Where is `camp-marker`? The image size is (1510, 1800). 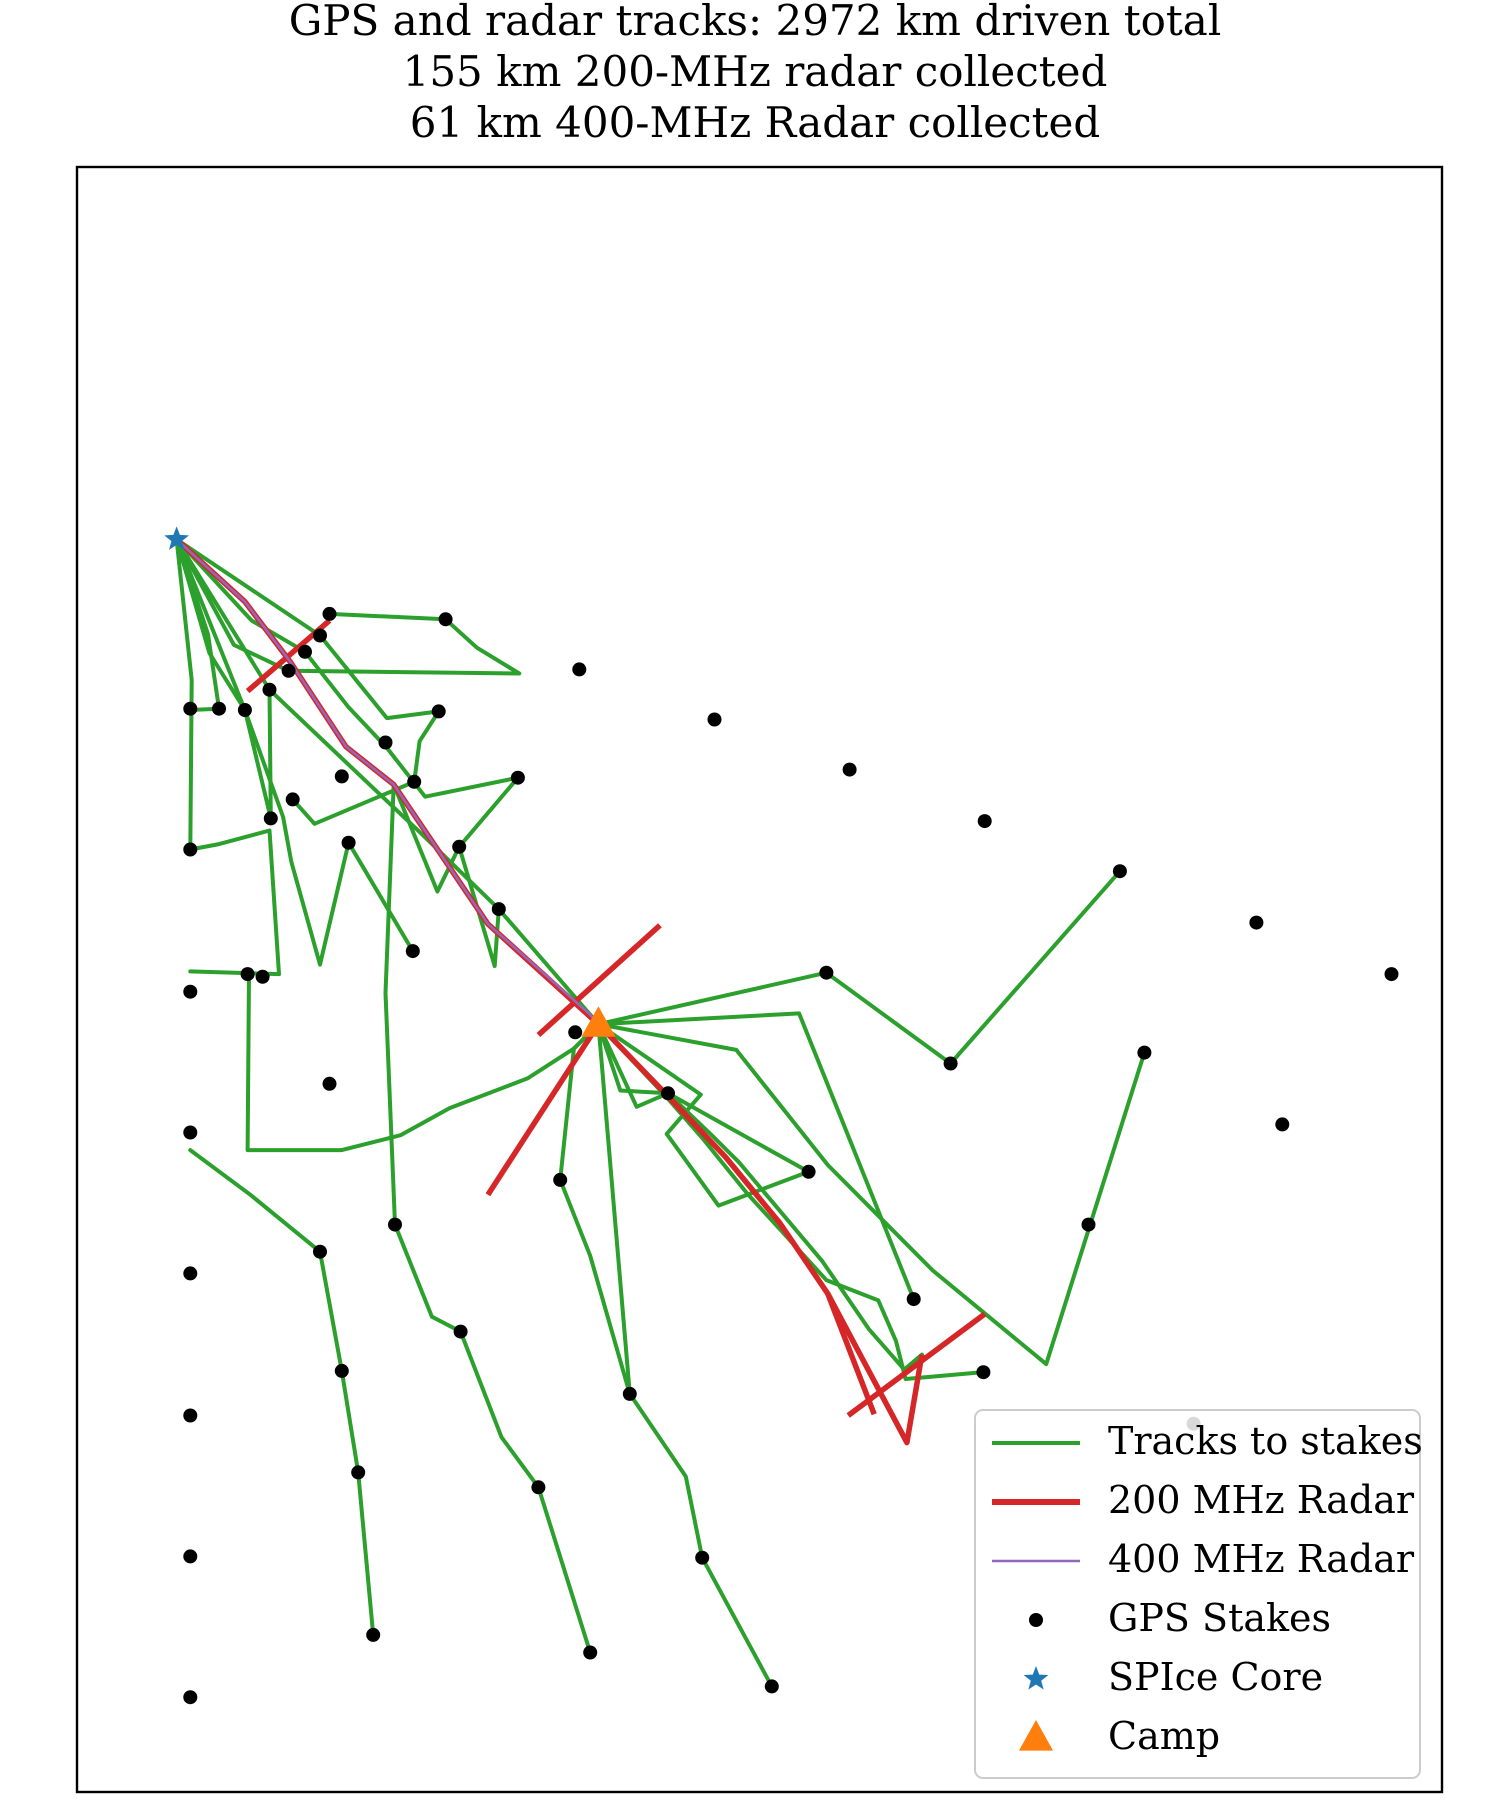 camp-marker is located at coordinates (598, 1021).